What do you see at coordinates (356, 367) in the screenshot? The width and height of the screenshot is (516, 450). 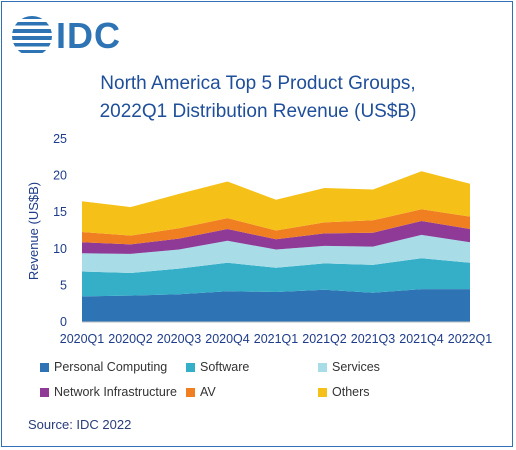 I see `legend-label: Services` at bounding box center [356, 367].